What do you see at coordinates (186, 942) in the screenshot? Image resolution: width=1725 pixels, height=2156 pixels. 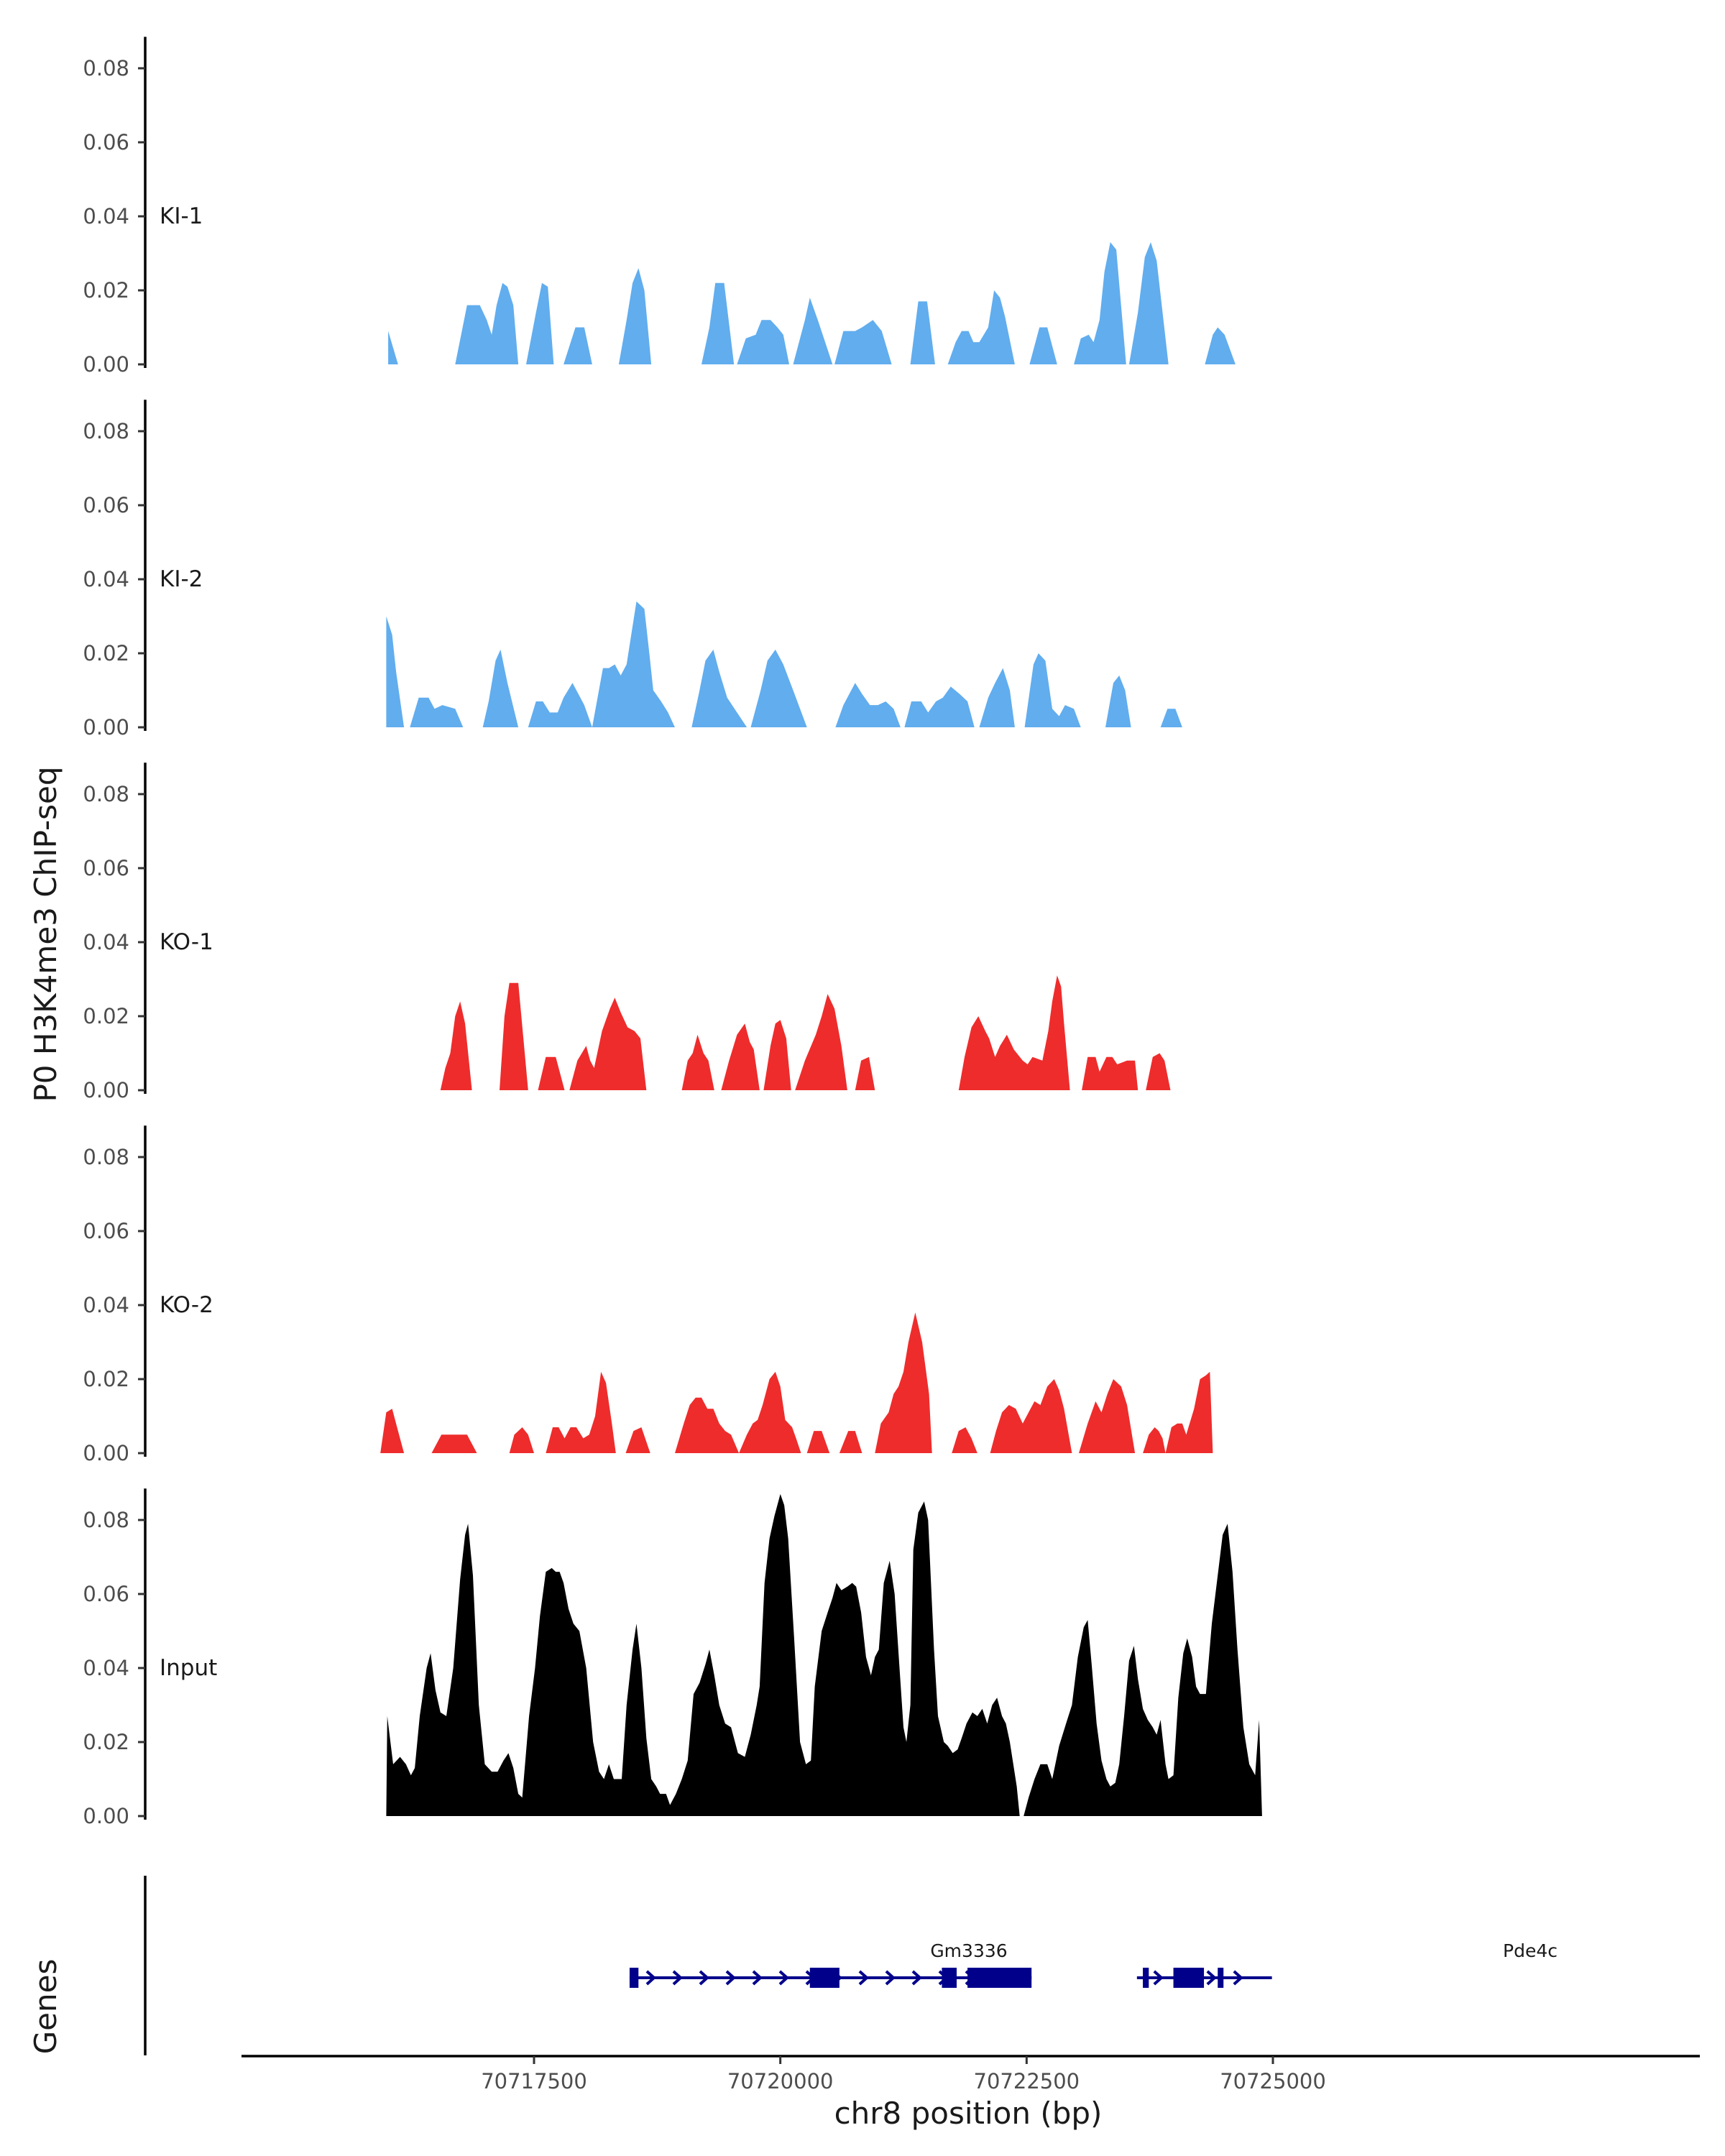 I see `track-label: KO-1` at bounding box center [186, 942].